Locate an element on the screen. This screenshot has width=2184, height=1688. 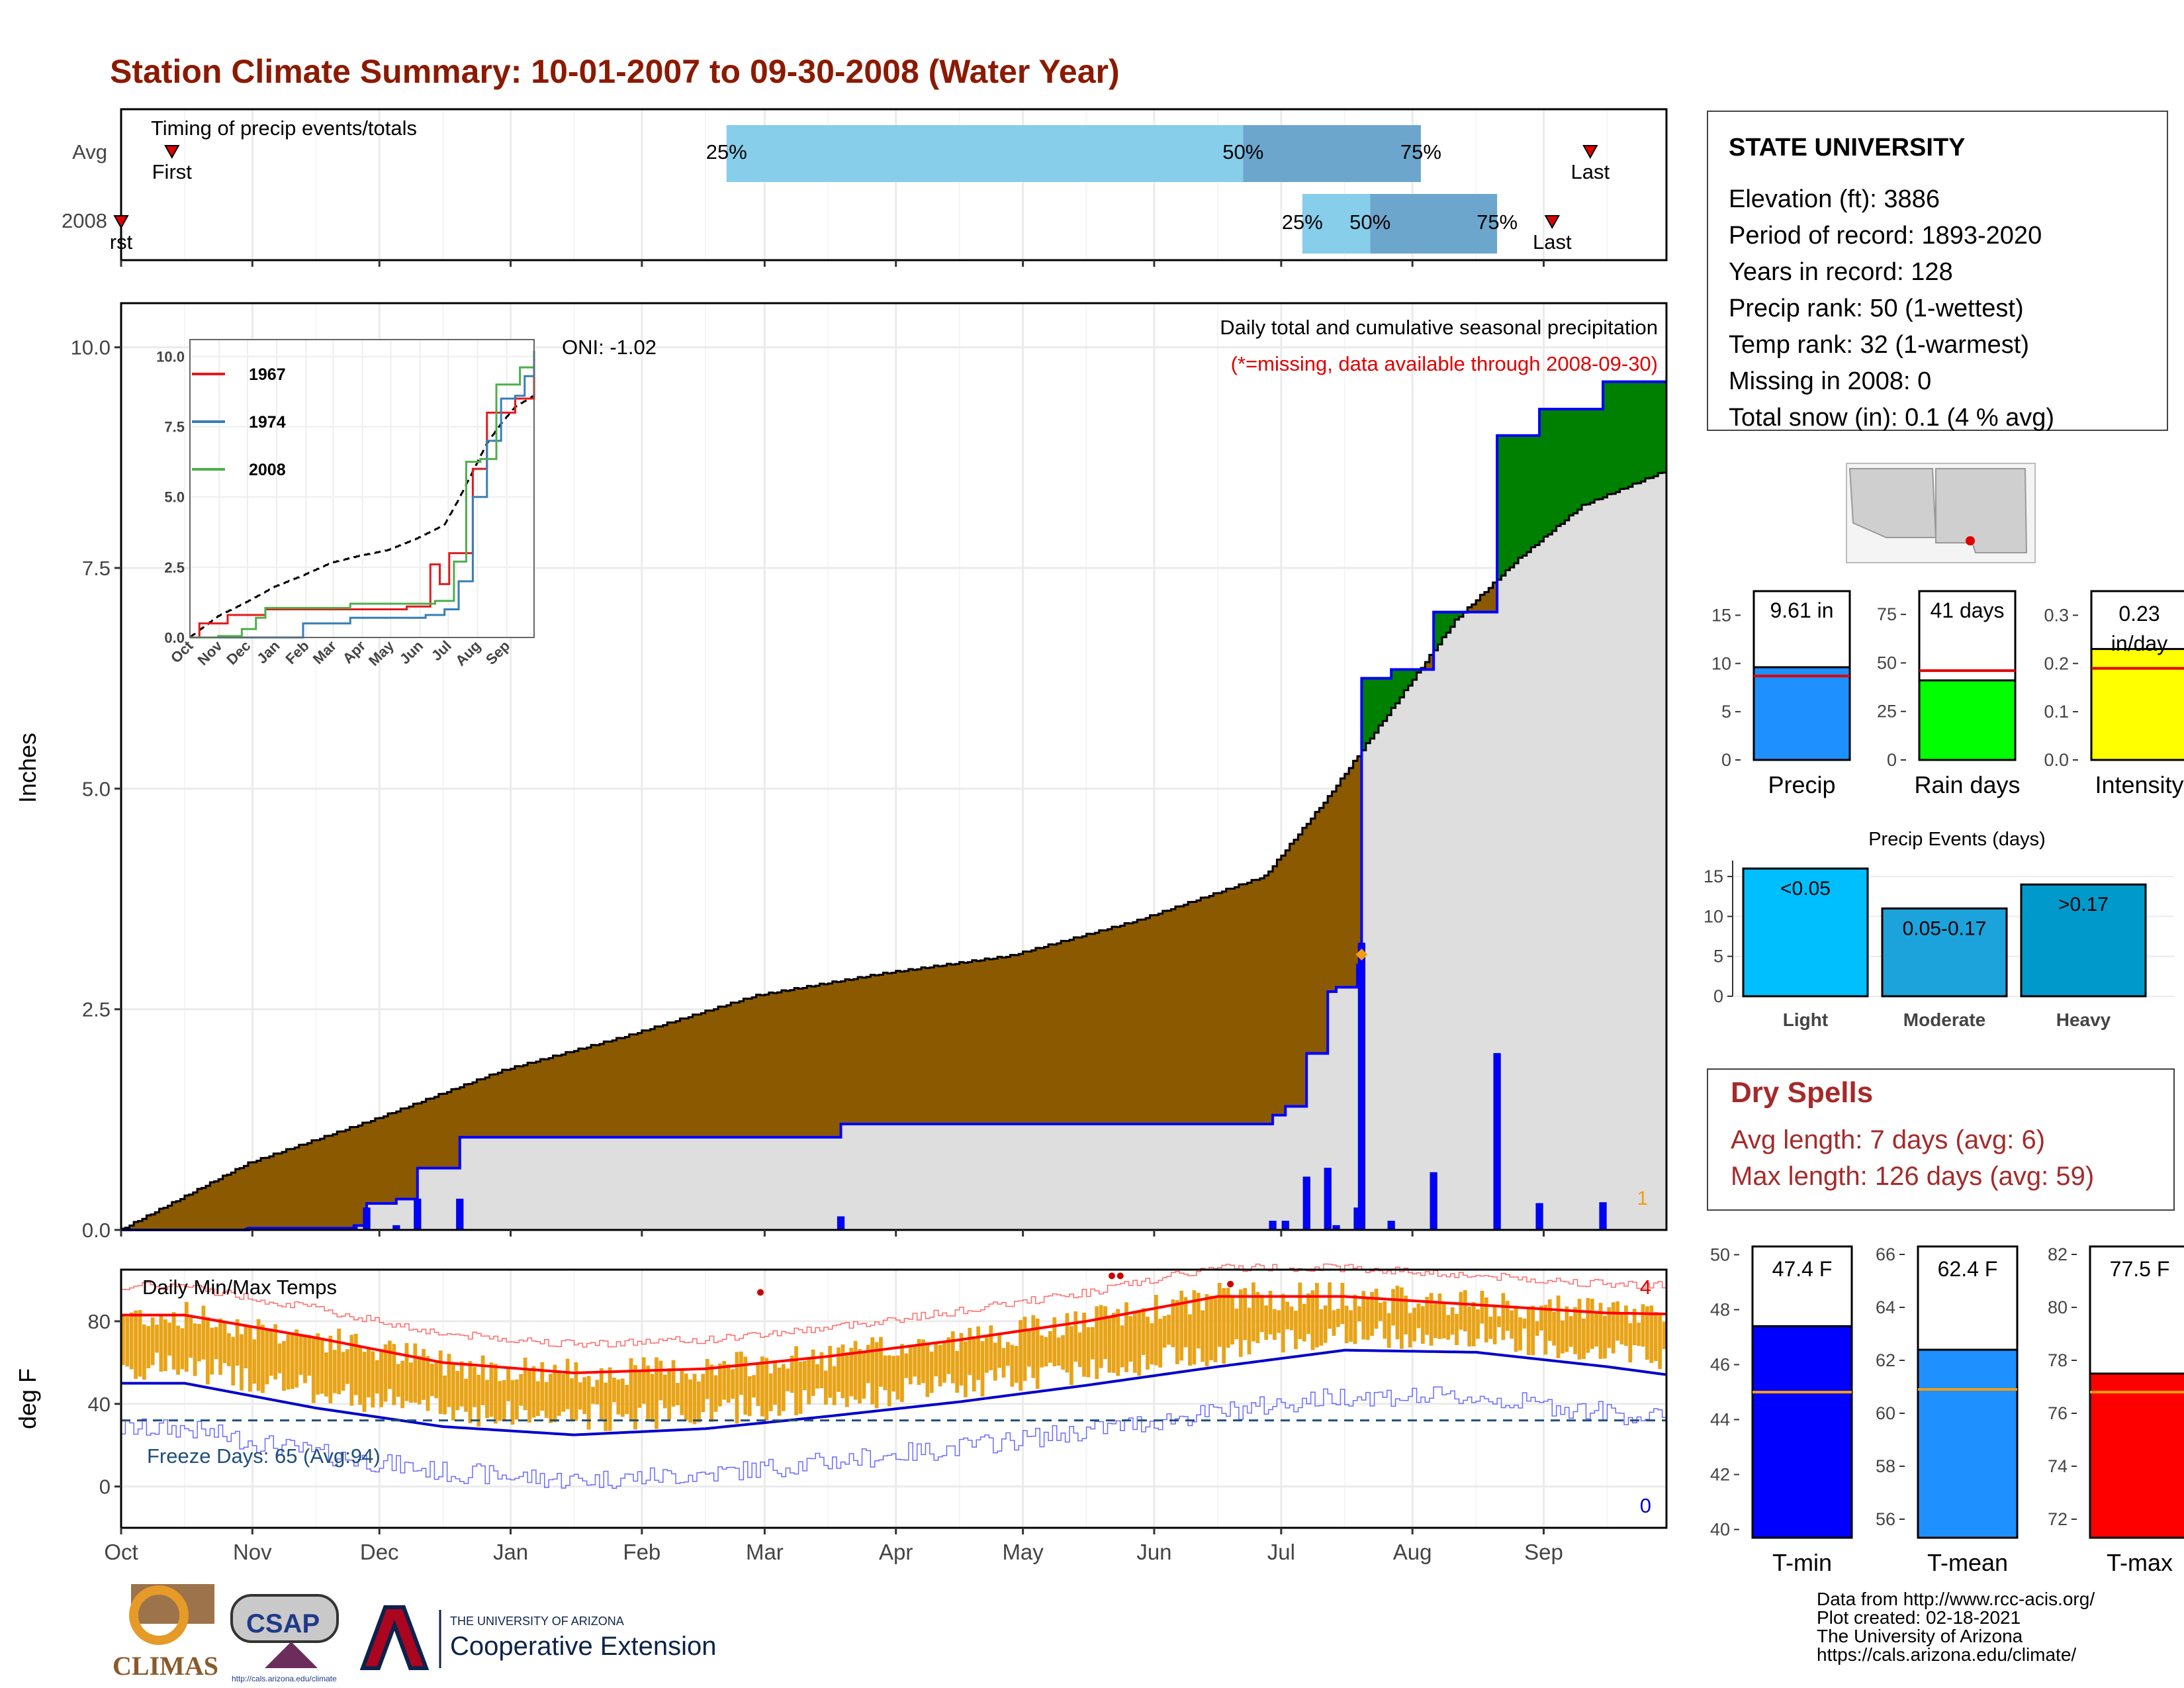
precip-ytick-label-1: 2.5 is located at coordinates (97, 1009).